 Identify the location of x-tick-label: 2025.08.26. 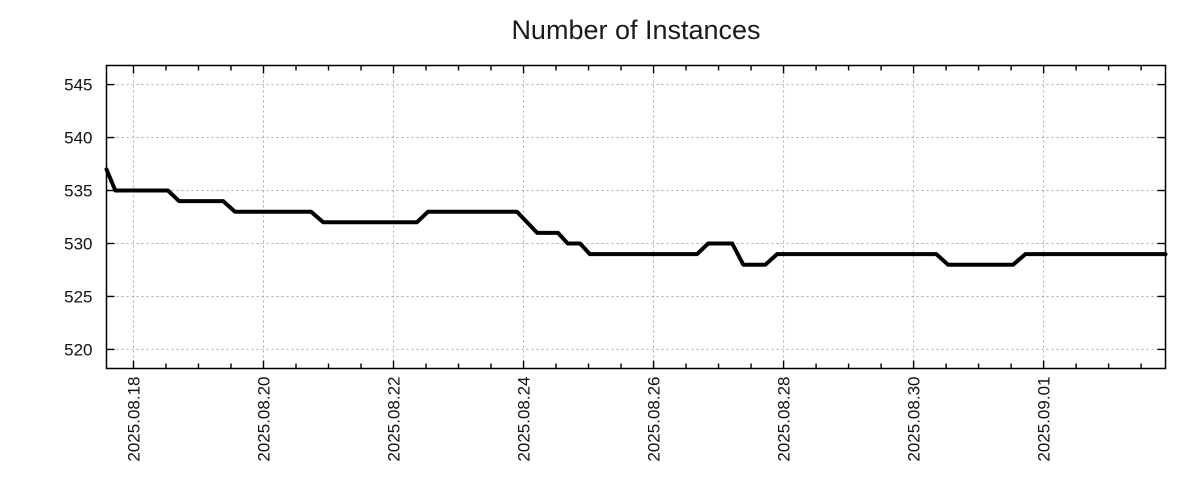
(654, 419).